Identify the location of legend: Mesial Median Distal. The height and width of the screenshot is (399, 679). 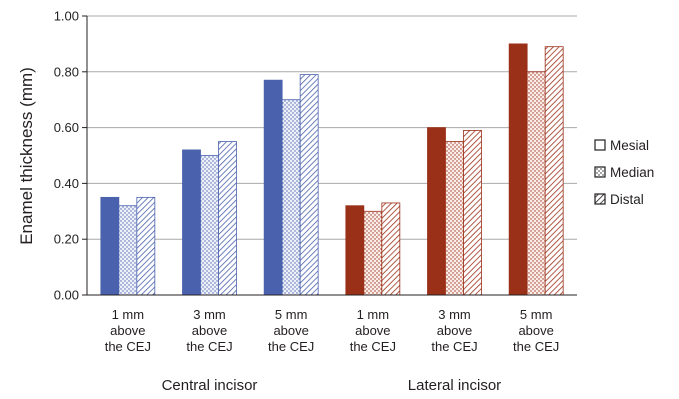
(624, 172).